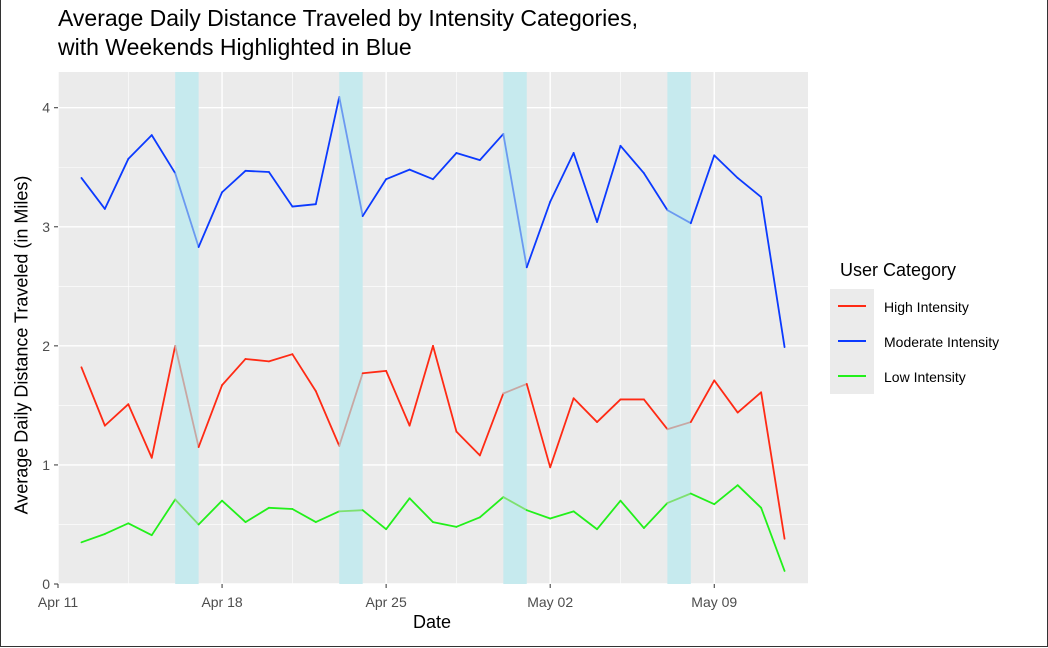 The width and height of the screenshot is (1048, 648). What do you see at coordinates (550, 602) in the screenshot?
I see `x-tick-label: May 02` at bounding box center [550, 602].